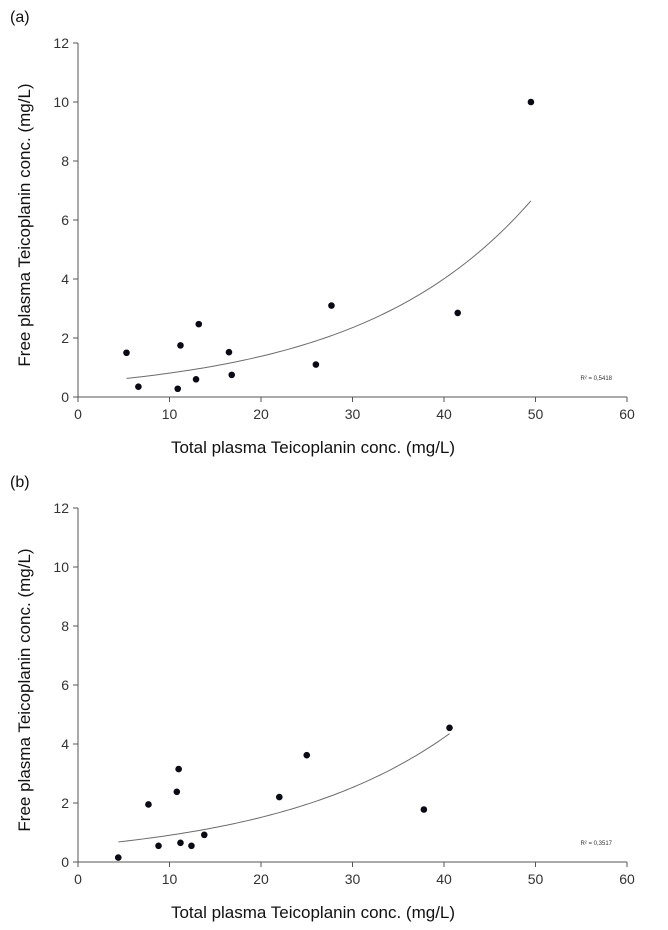  I want to click on panel-label: (a), so click(20, 17).